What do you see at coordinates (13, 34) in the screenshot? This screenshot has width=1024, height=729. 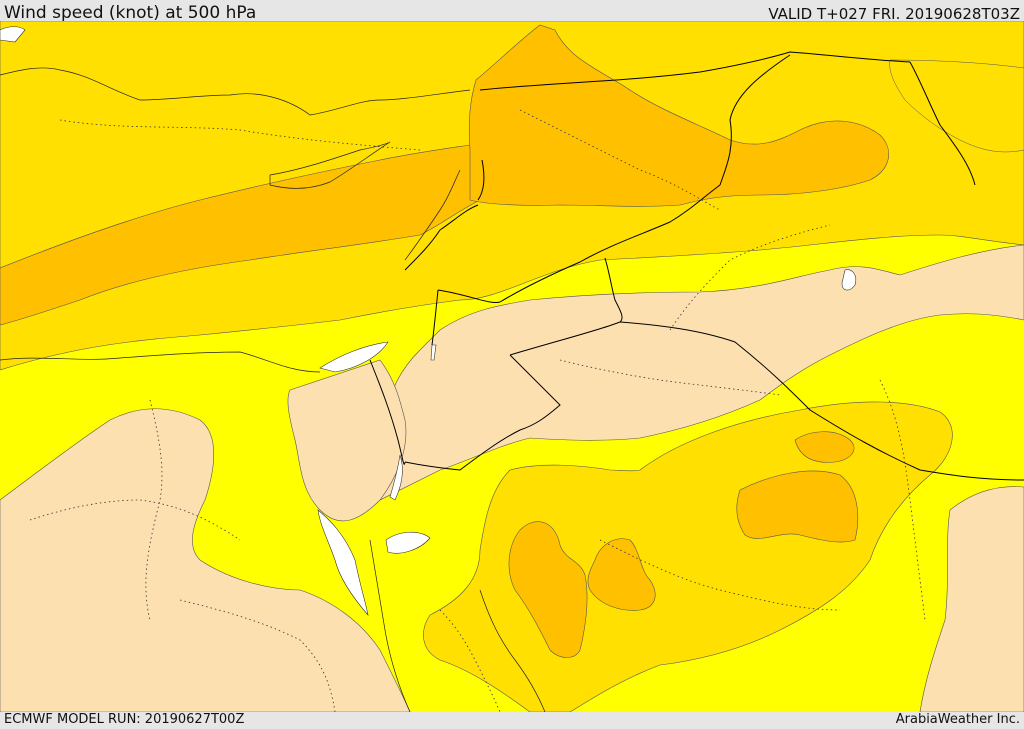 I see `water-nw-corner` at bounding box center [13, 34].